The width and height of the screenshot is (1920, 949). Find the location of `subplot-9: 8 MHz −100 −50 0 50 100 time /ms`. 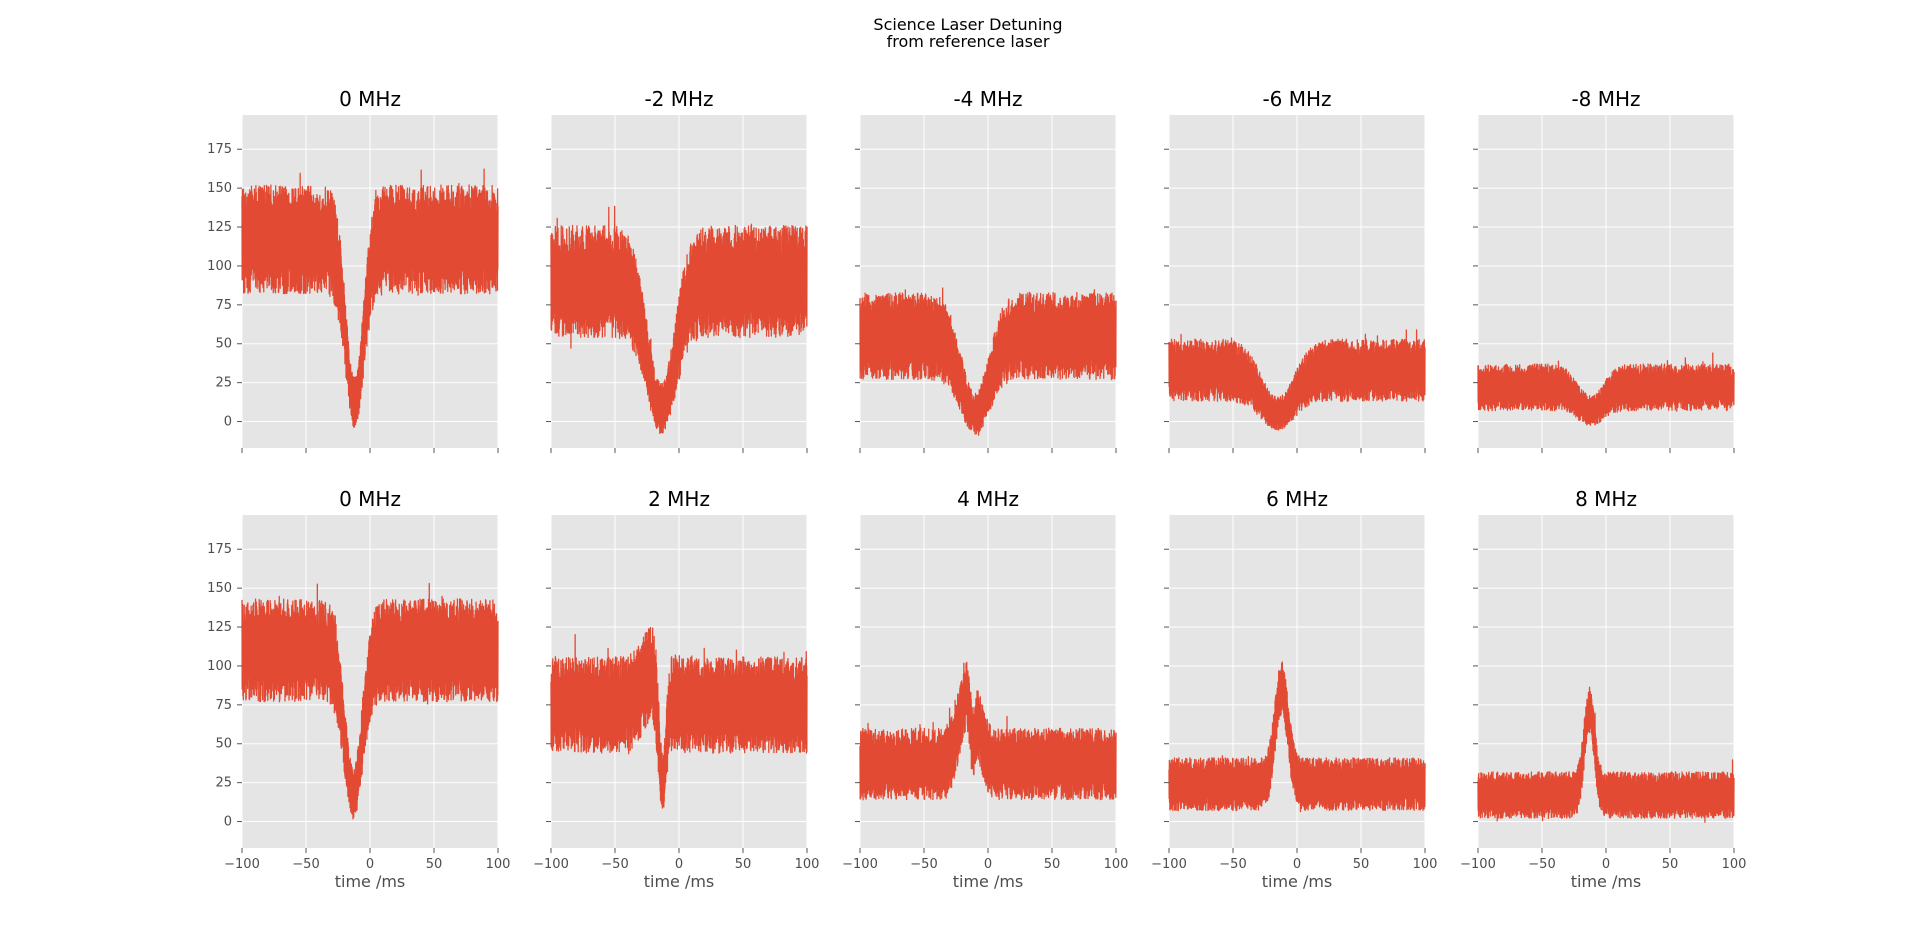

subplot-9: 8 MHz −100 −50 0 50 100 time /ms is located at coordinates (1603, 689).